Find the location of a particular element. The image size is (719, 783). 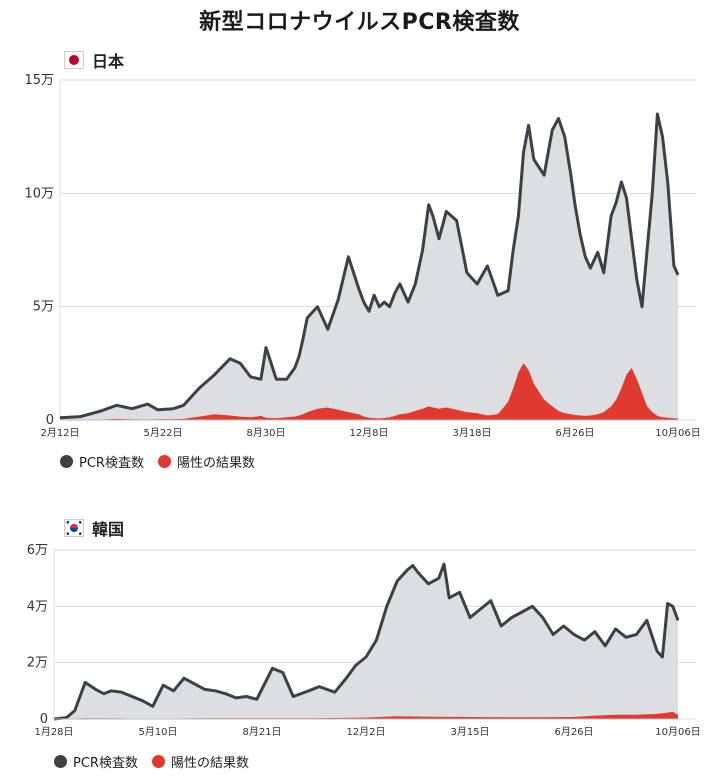

japan-flag-icon is located at coordinates (74, 60).